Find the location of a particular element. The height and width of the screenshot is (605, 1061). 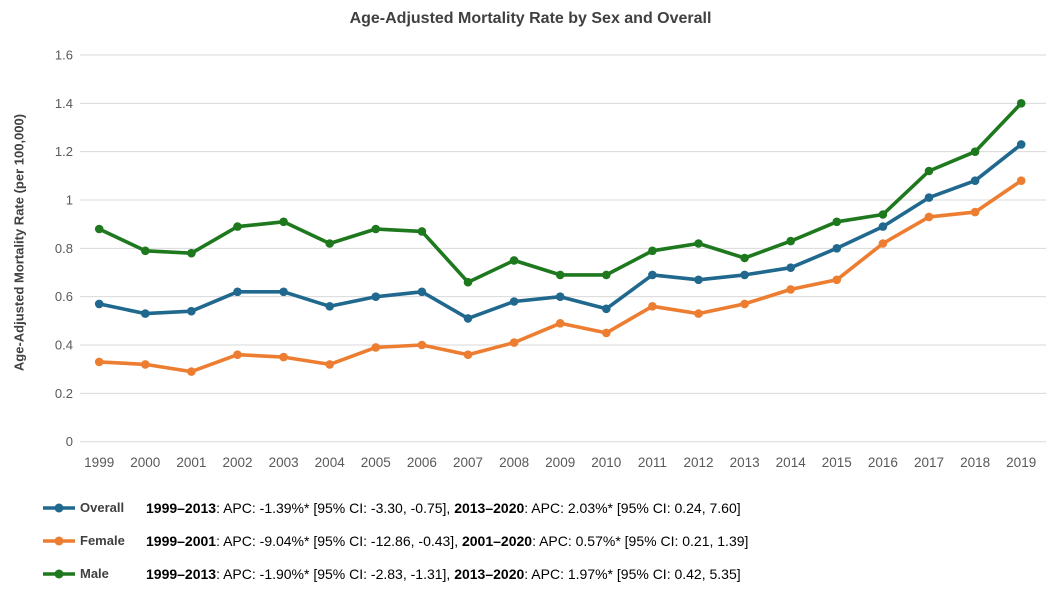

data-point-male-2006 is located at coordinates (422, 231).